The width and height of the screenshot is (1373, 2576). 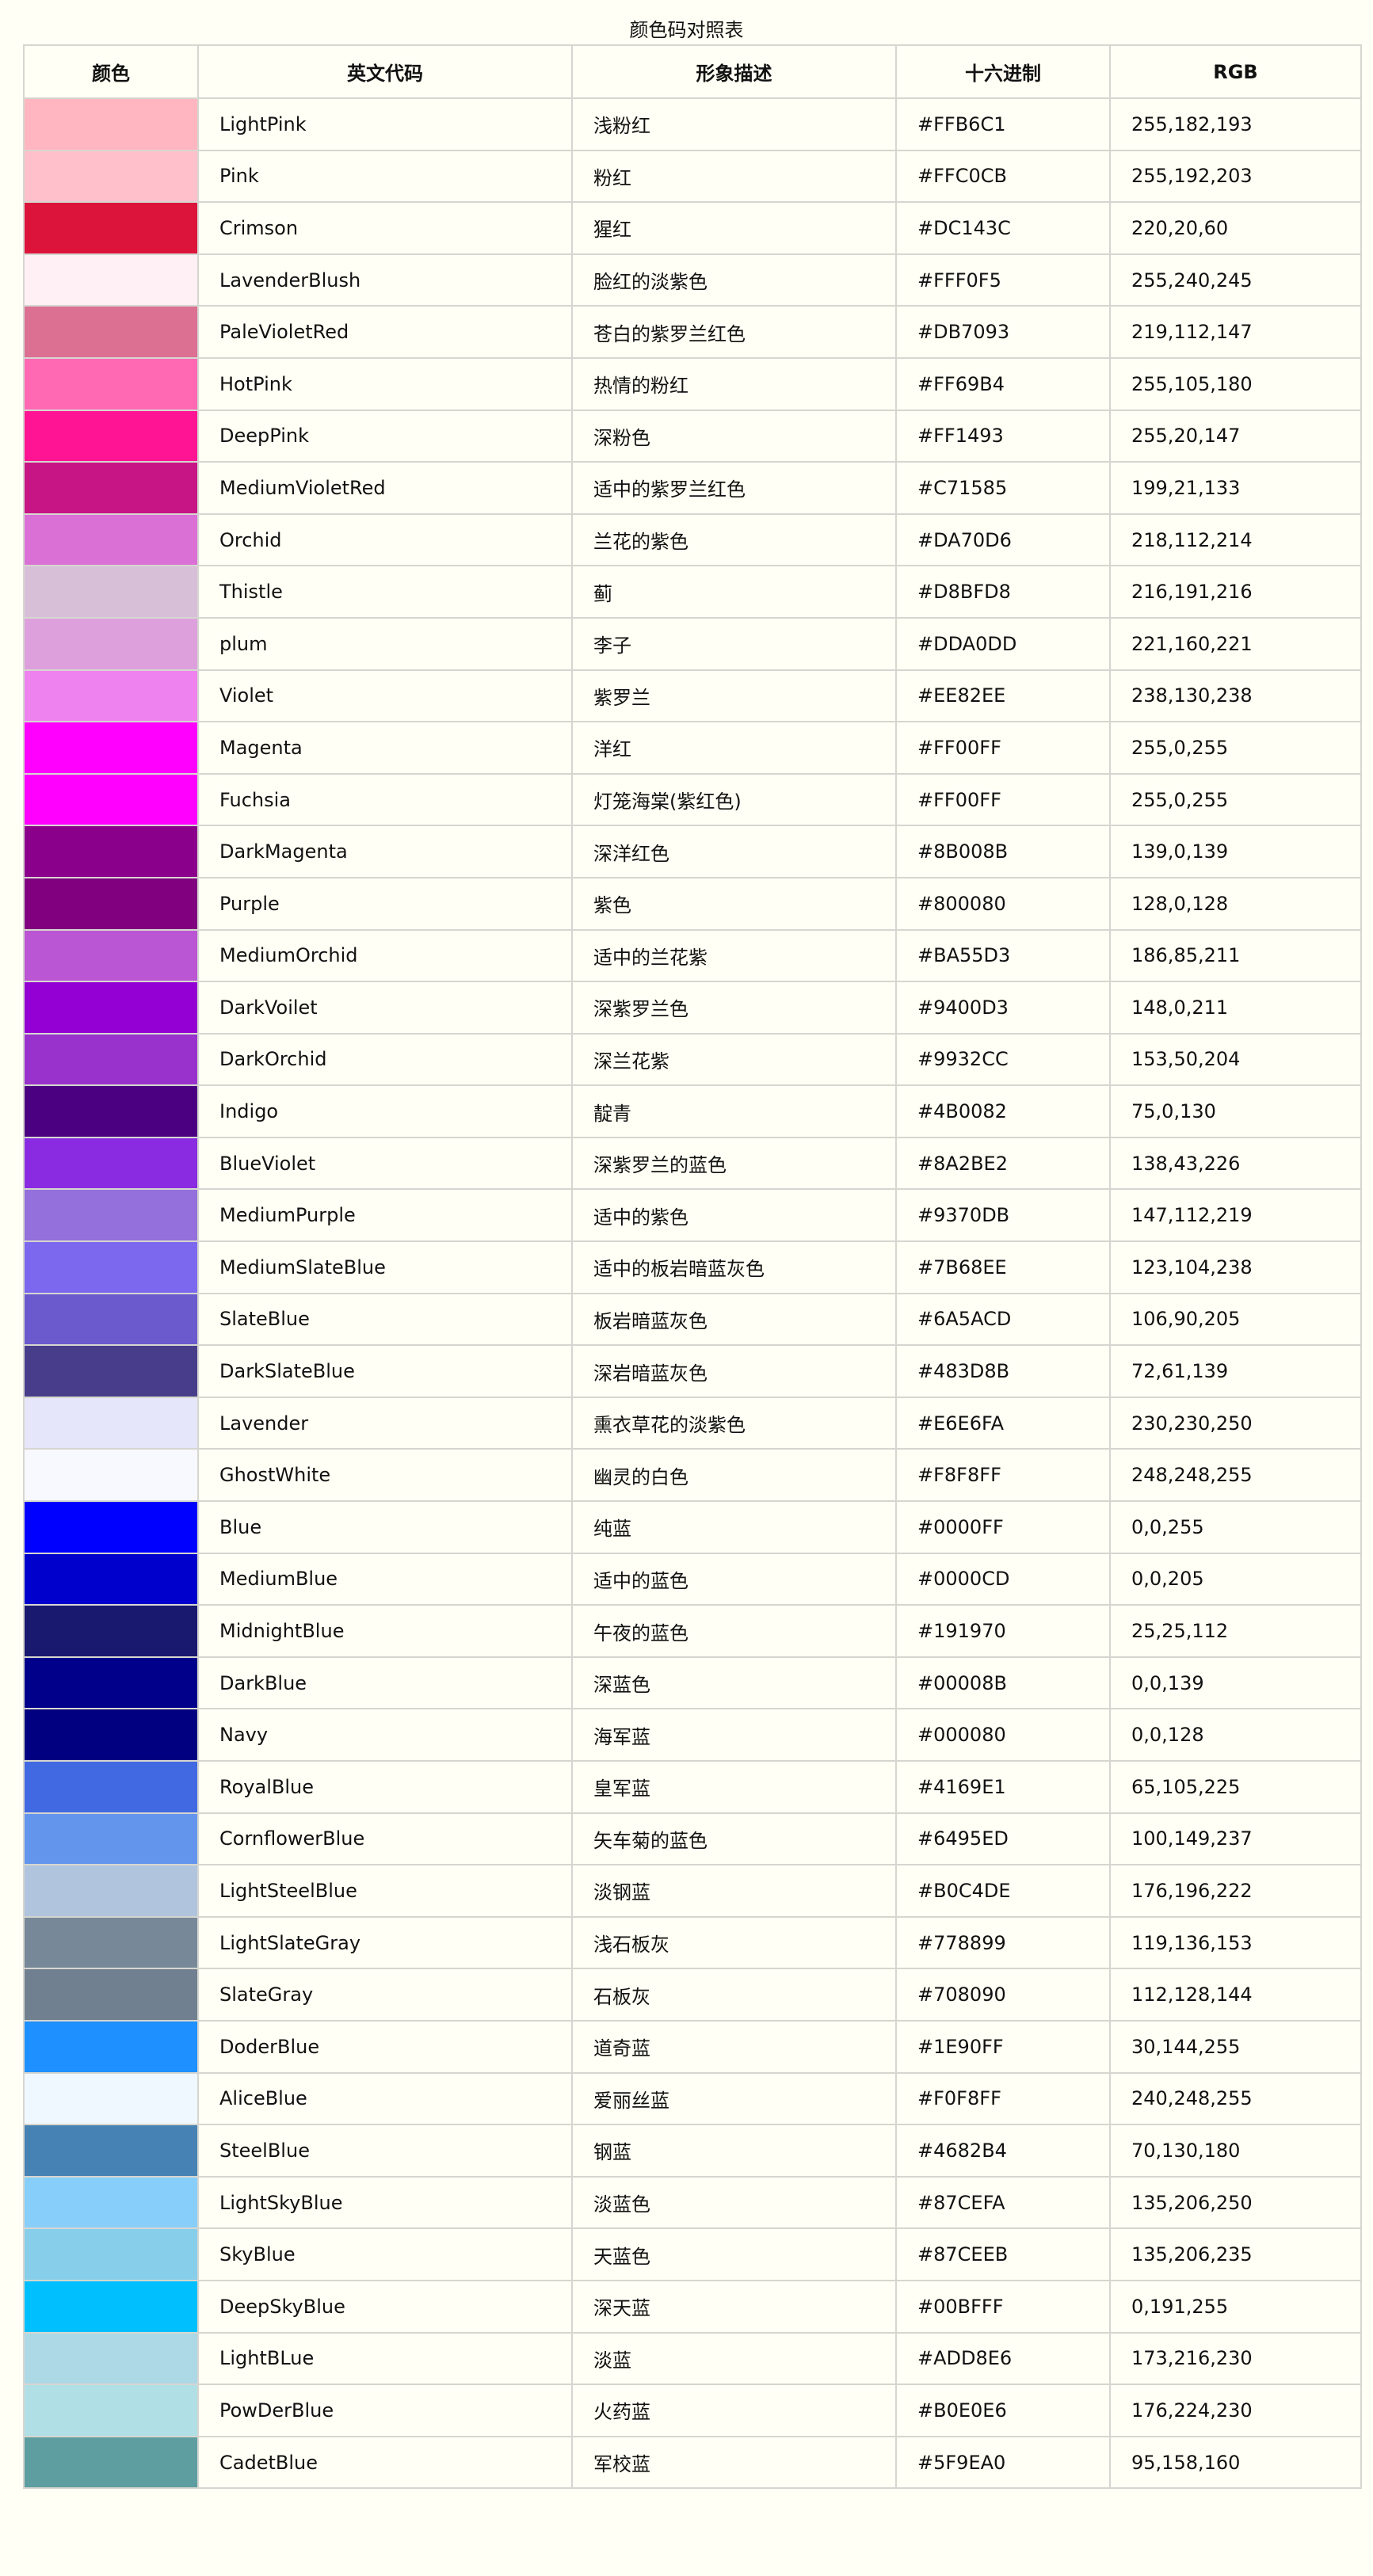 I want to click on table-row: SlateGray 石板灰 #708090 112,128,144, so click(x=692, y=1995).